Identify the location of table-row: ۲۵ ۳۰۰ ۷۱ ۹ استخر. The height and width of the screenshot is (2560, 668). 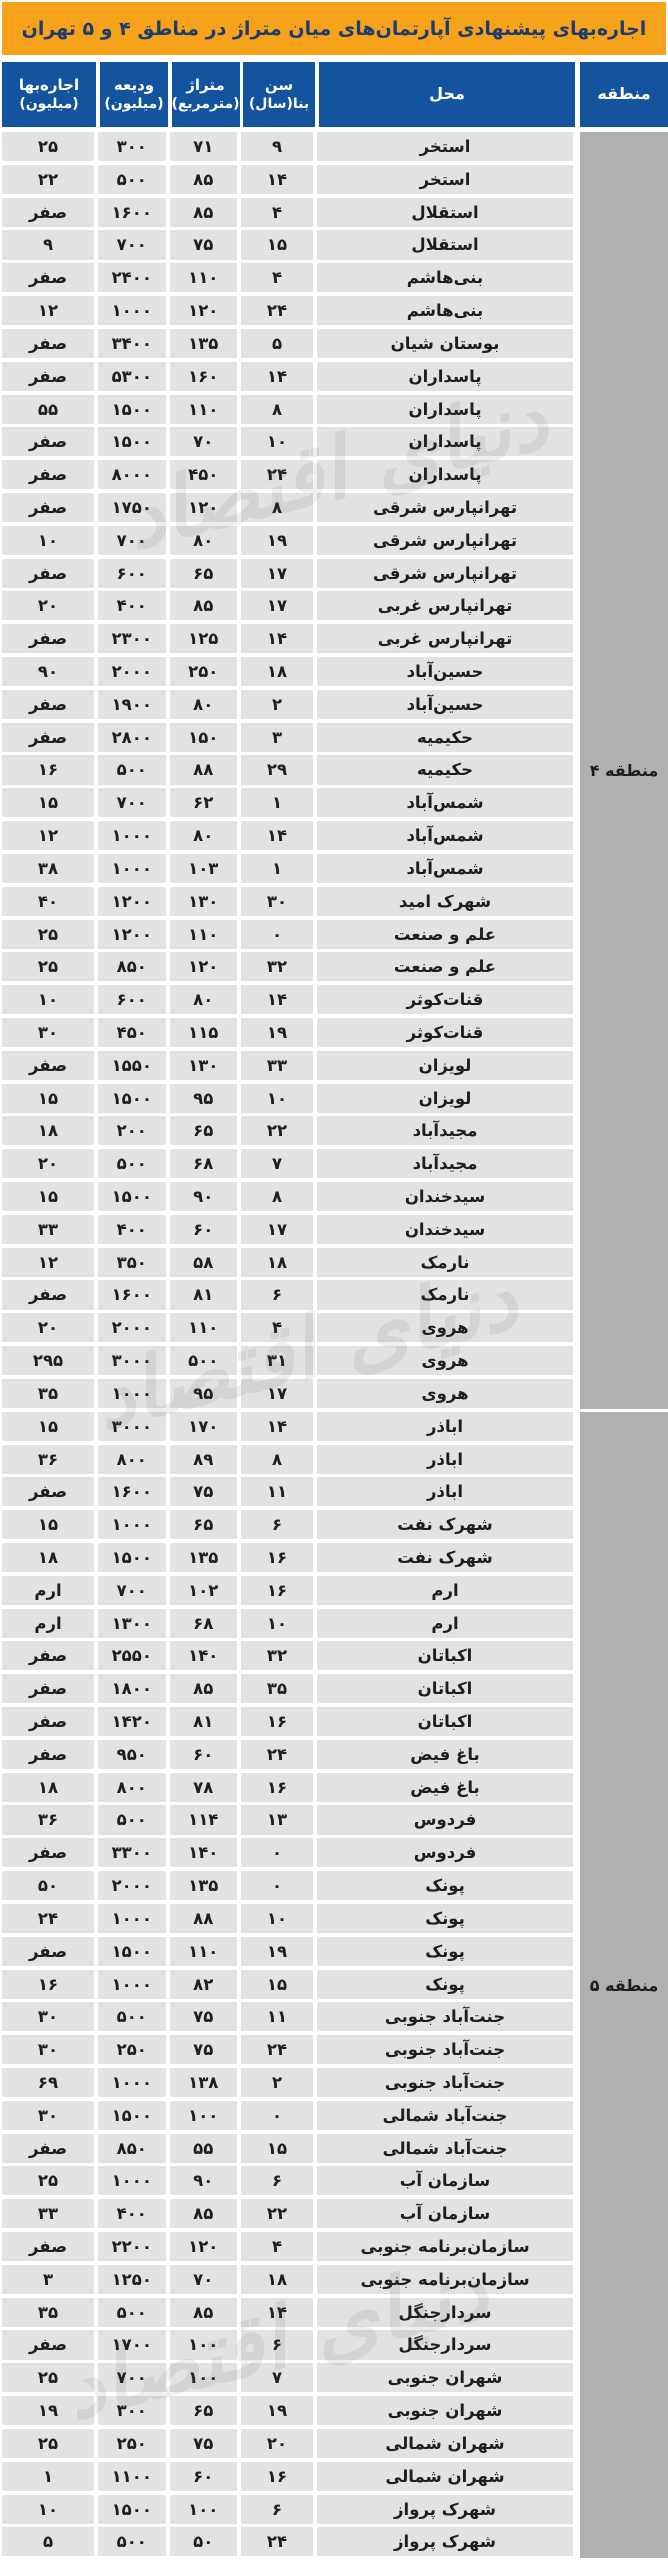
(287, 147).